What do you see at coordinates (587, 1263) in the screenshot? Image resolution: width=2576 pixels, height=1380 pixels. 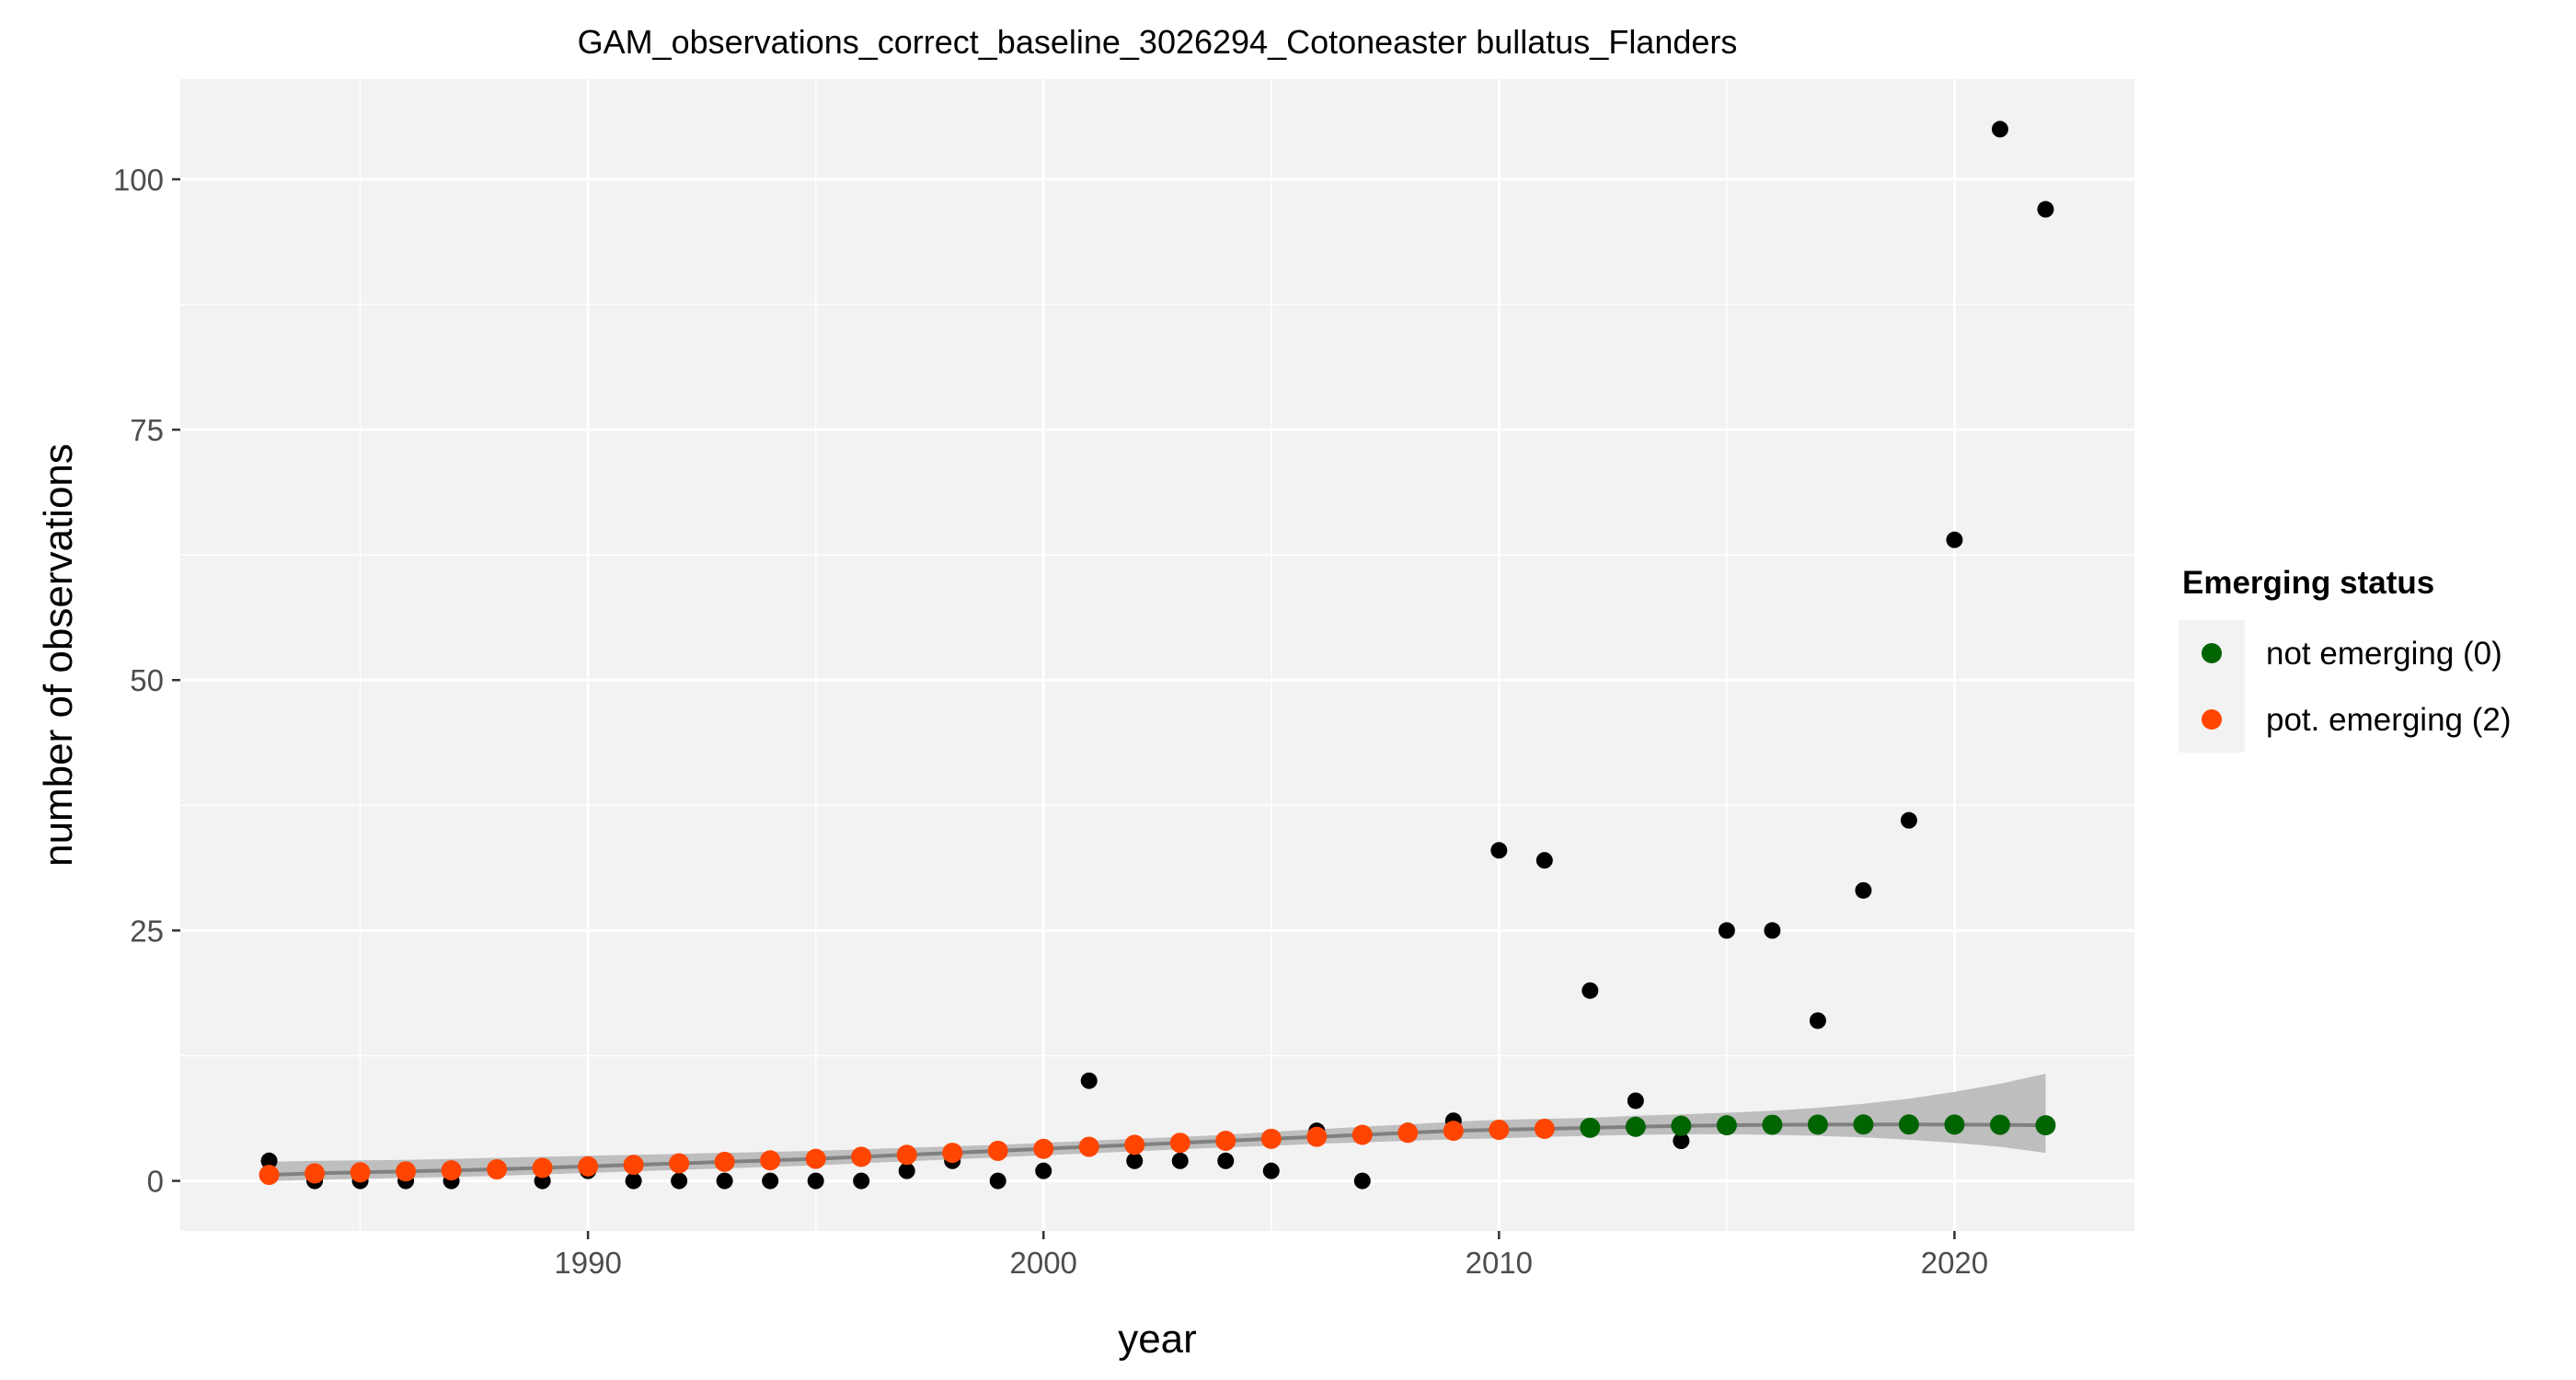 I see `x-tick-label: 1990` at bounding box center [587, 1263].